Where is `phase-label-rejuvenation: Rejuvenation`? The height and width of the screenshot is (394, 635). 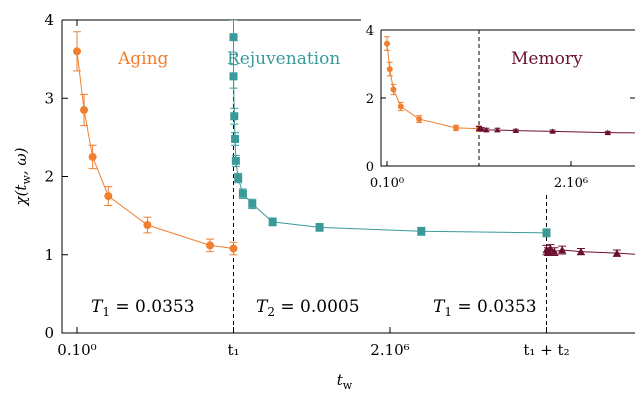 phase-label-rejuvenation: Rejuvenation is located at coordinates (283, 59).